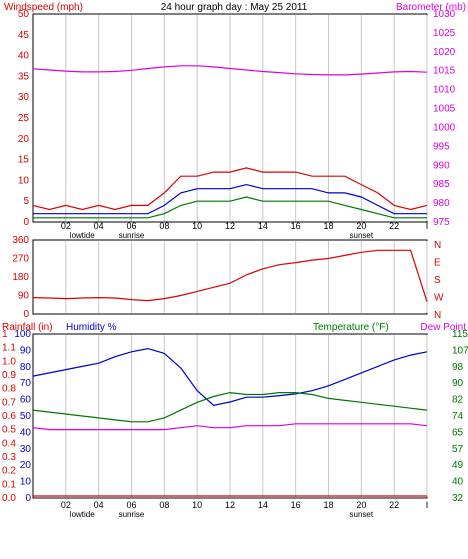 This screenshot has width=468, height=559. I want to click on temperature-tick: 49, so click(458, 465).